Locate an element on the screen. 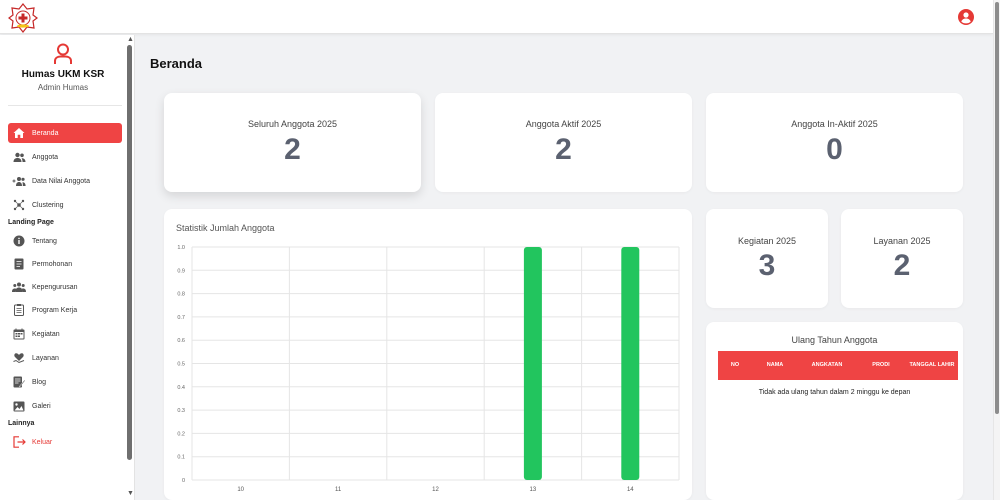  x-tick-label: 10 is located at coordinates (240, 490).